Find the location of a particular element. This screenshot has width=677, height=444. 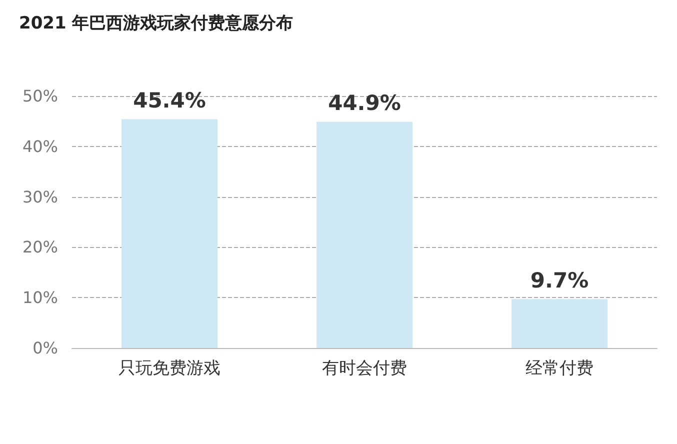

y-tick-label: 10% is located at coordinates (40, 298).